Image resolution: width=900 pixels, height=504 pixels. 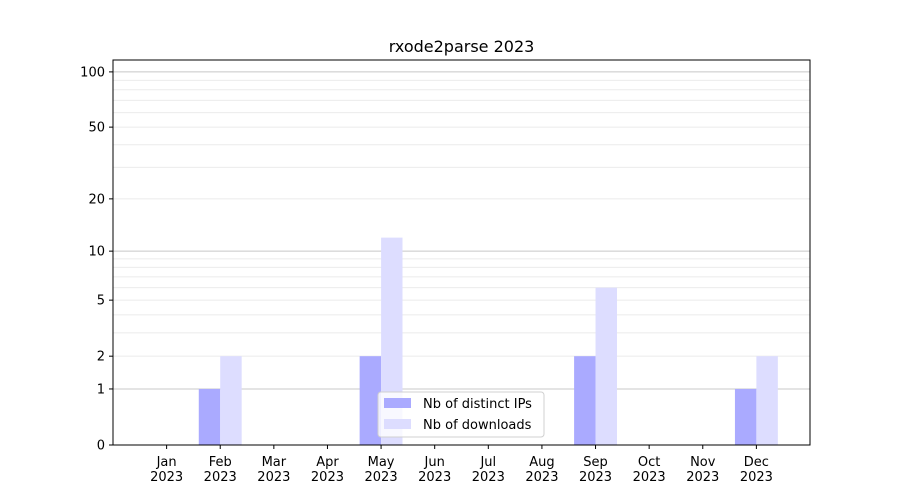 What do you see at coordinates (273, 470) in the screenshot?
I see `x-tick-label: Mar 2023` at bounding box center [273, 470].